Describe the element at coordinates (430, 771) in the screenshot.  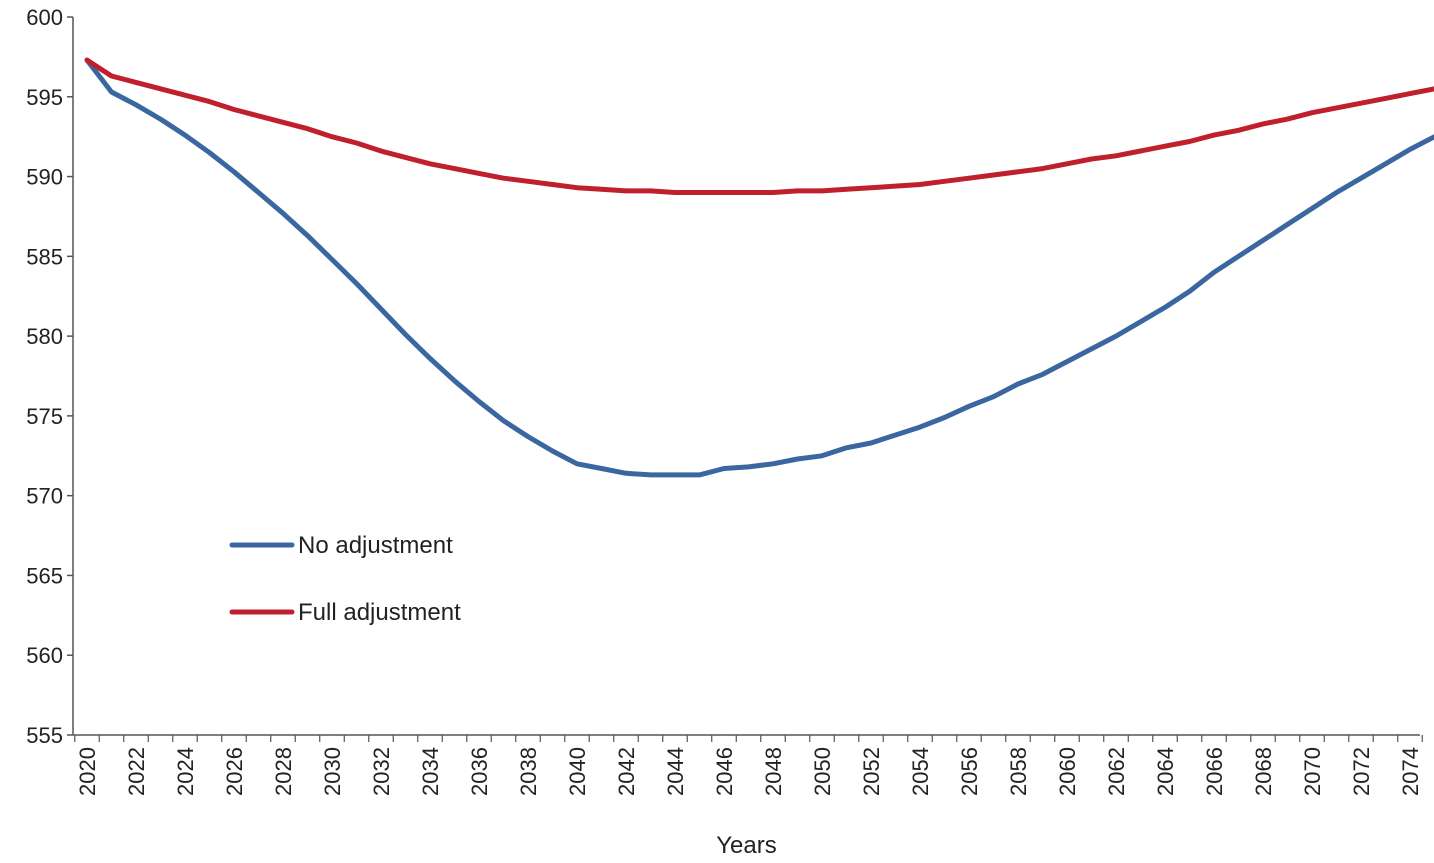
I see `x-tick-label: 2034` at that location.